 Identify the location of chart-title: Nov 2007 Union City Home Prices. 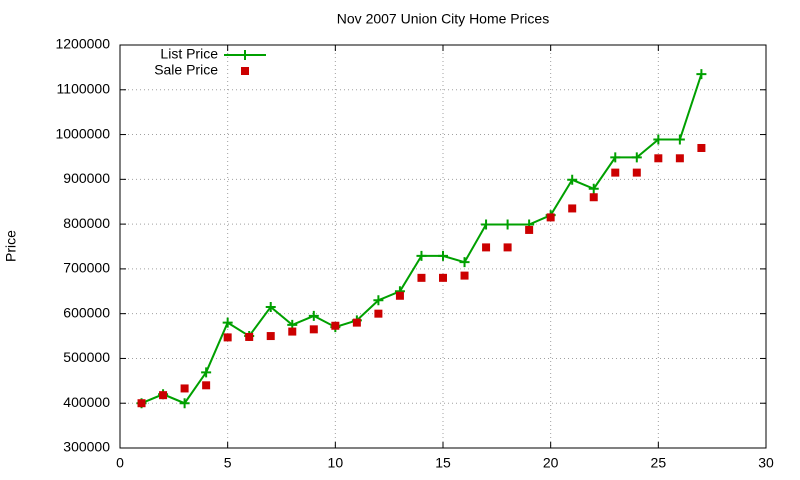
(443, 19).